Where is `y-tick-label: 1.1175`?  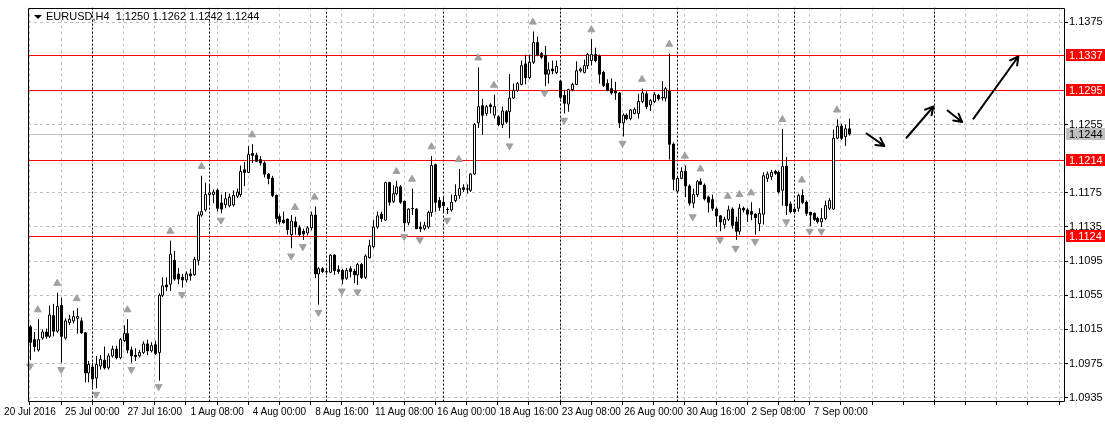 y-tick-label: 1.1175 is located at coordinates (1085, 191).